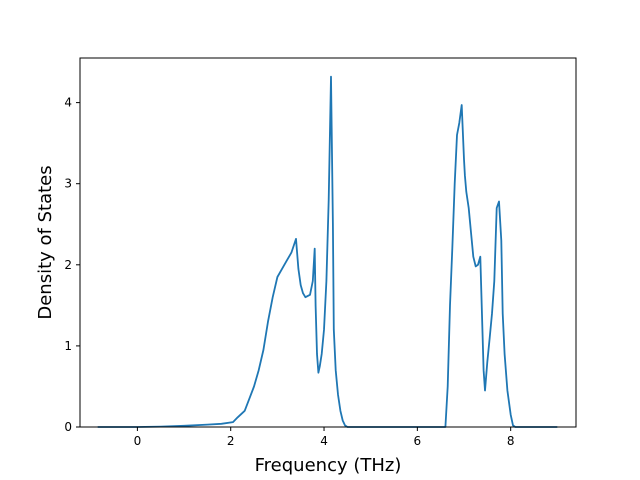 Image resolution: width=640 pixels, height=480 pixels. Describe the element at coordinates (511, 441) in the screenshot. I see `x-tick-label: 8` at that location.